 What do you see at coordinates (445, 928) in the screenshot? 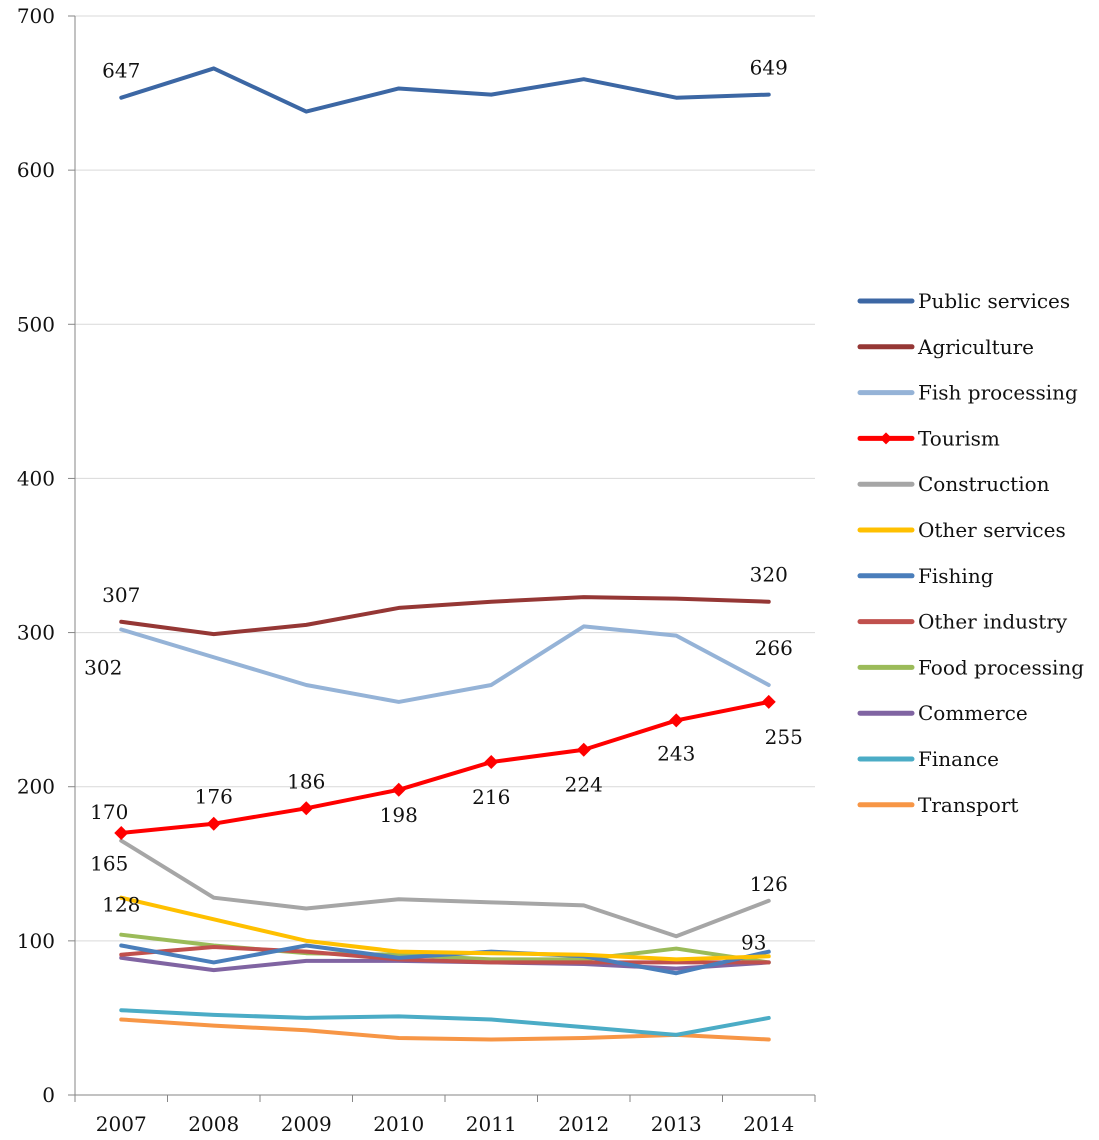
I see `series-line-other-services` at bounding box center [445, 928].